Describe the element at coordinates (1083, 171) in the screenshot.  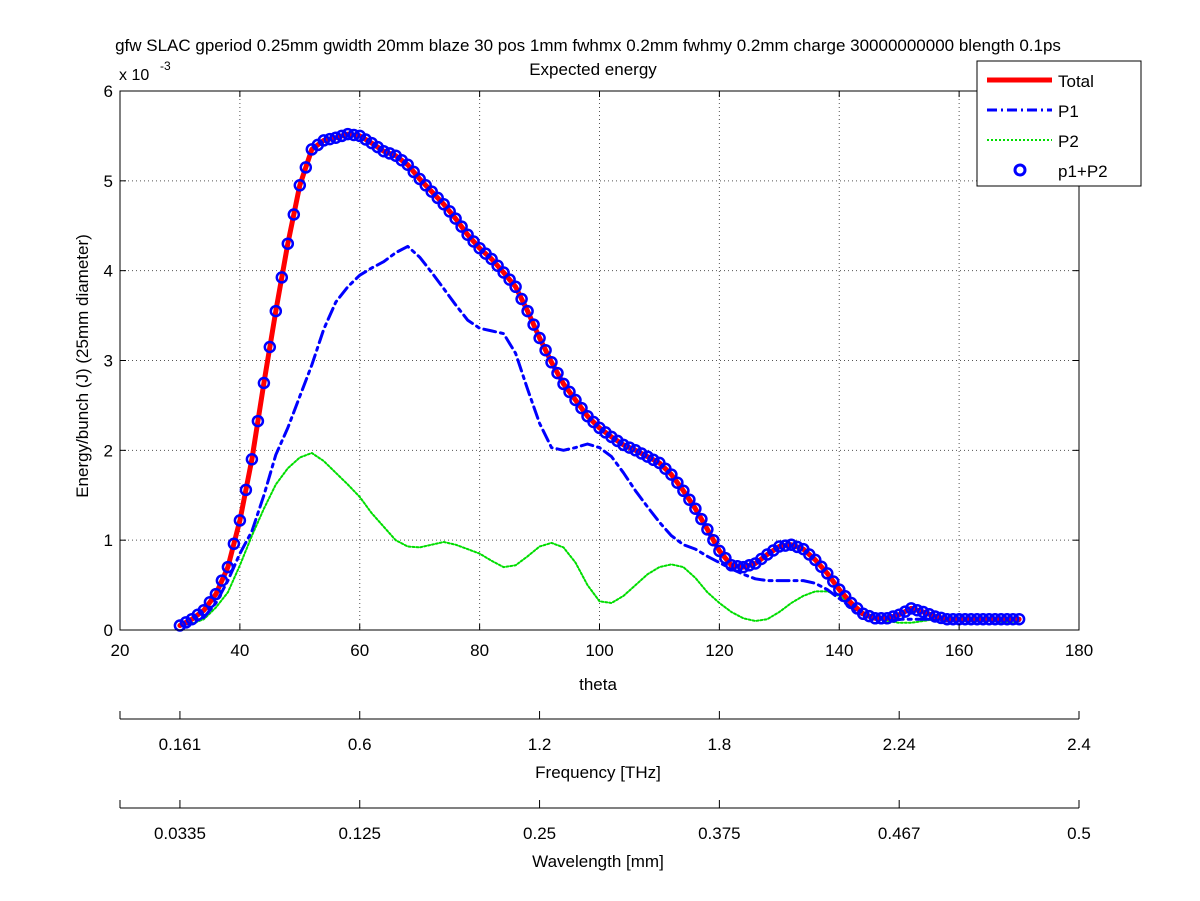
I see `legend-label-p1p2: p1+P2` at that location.